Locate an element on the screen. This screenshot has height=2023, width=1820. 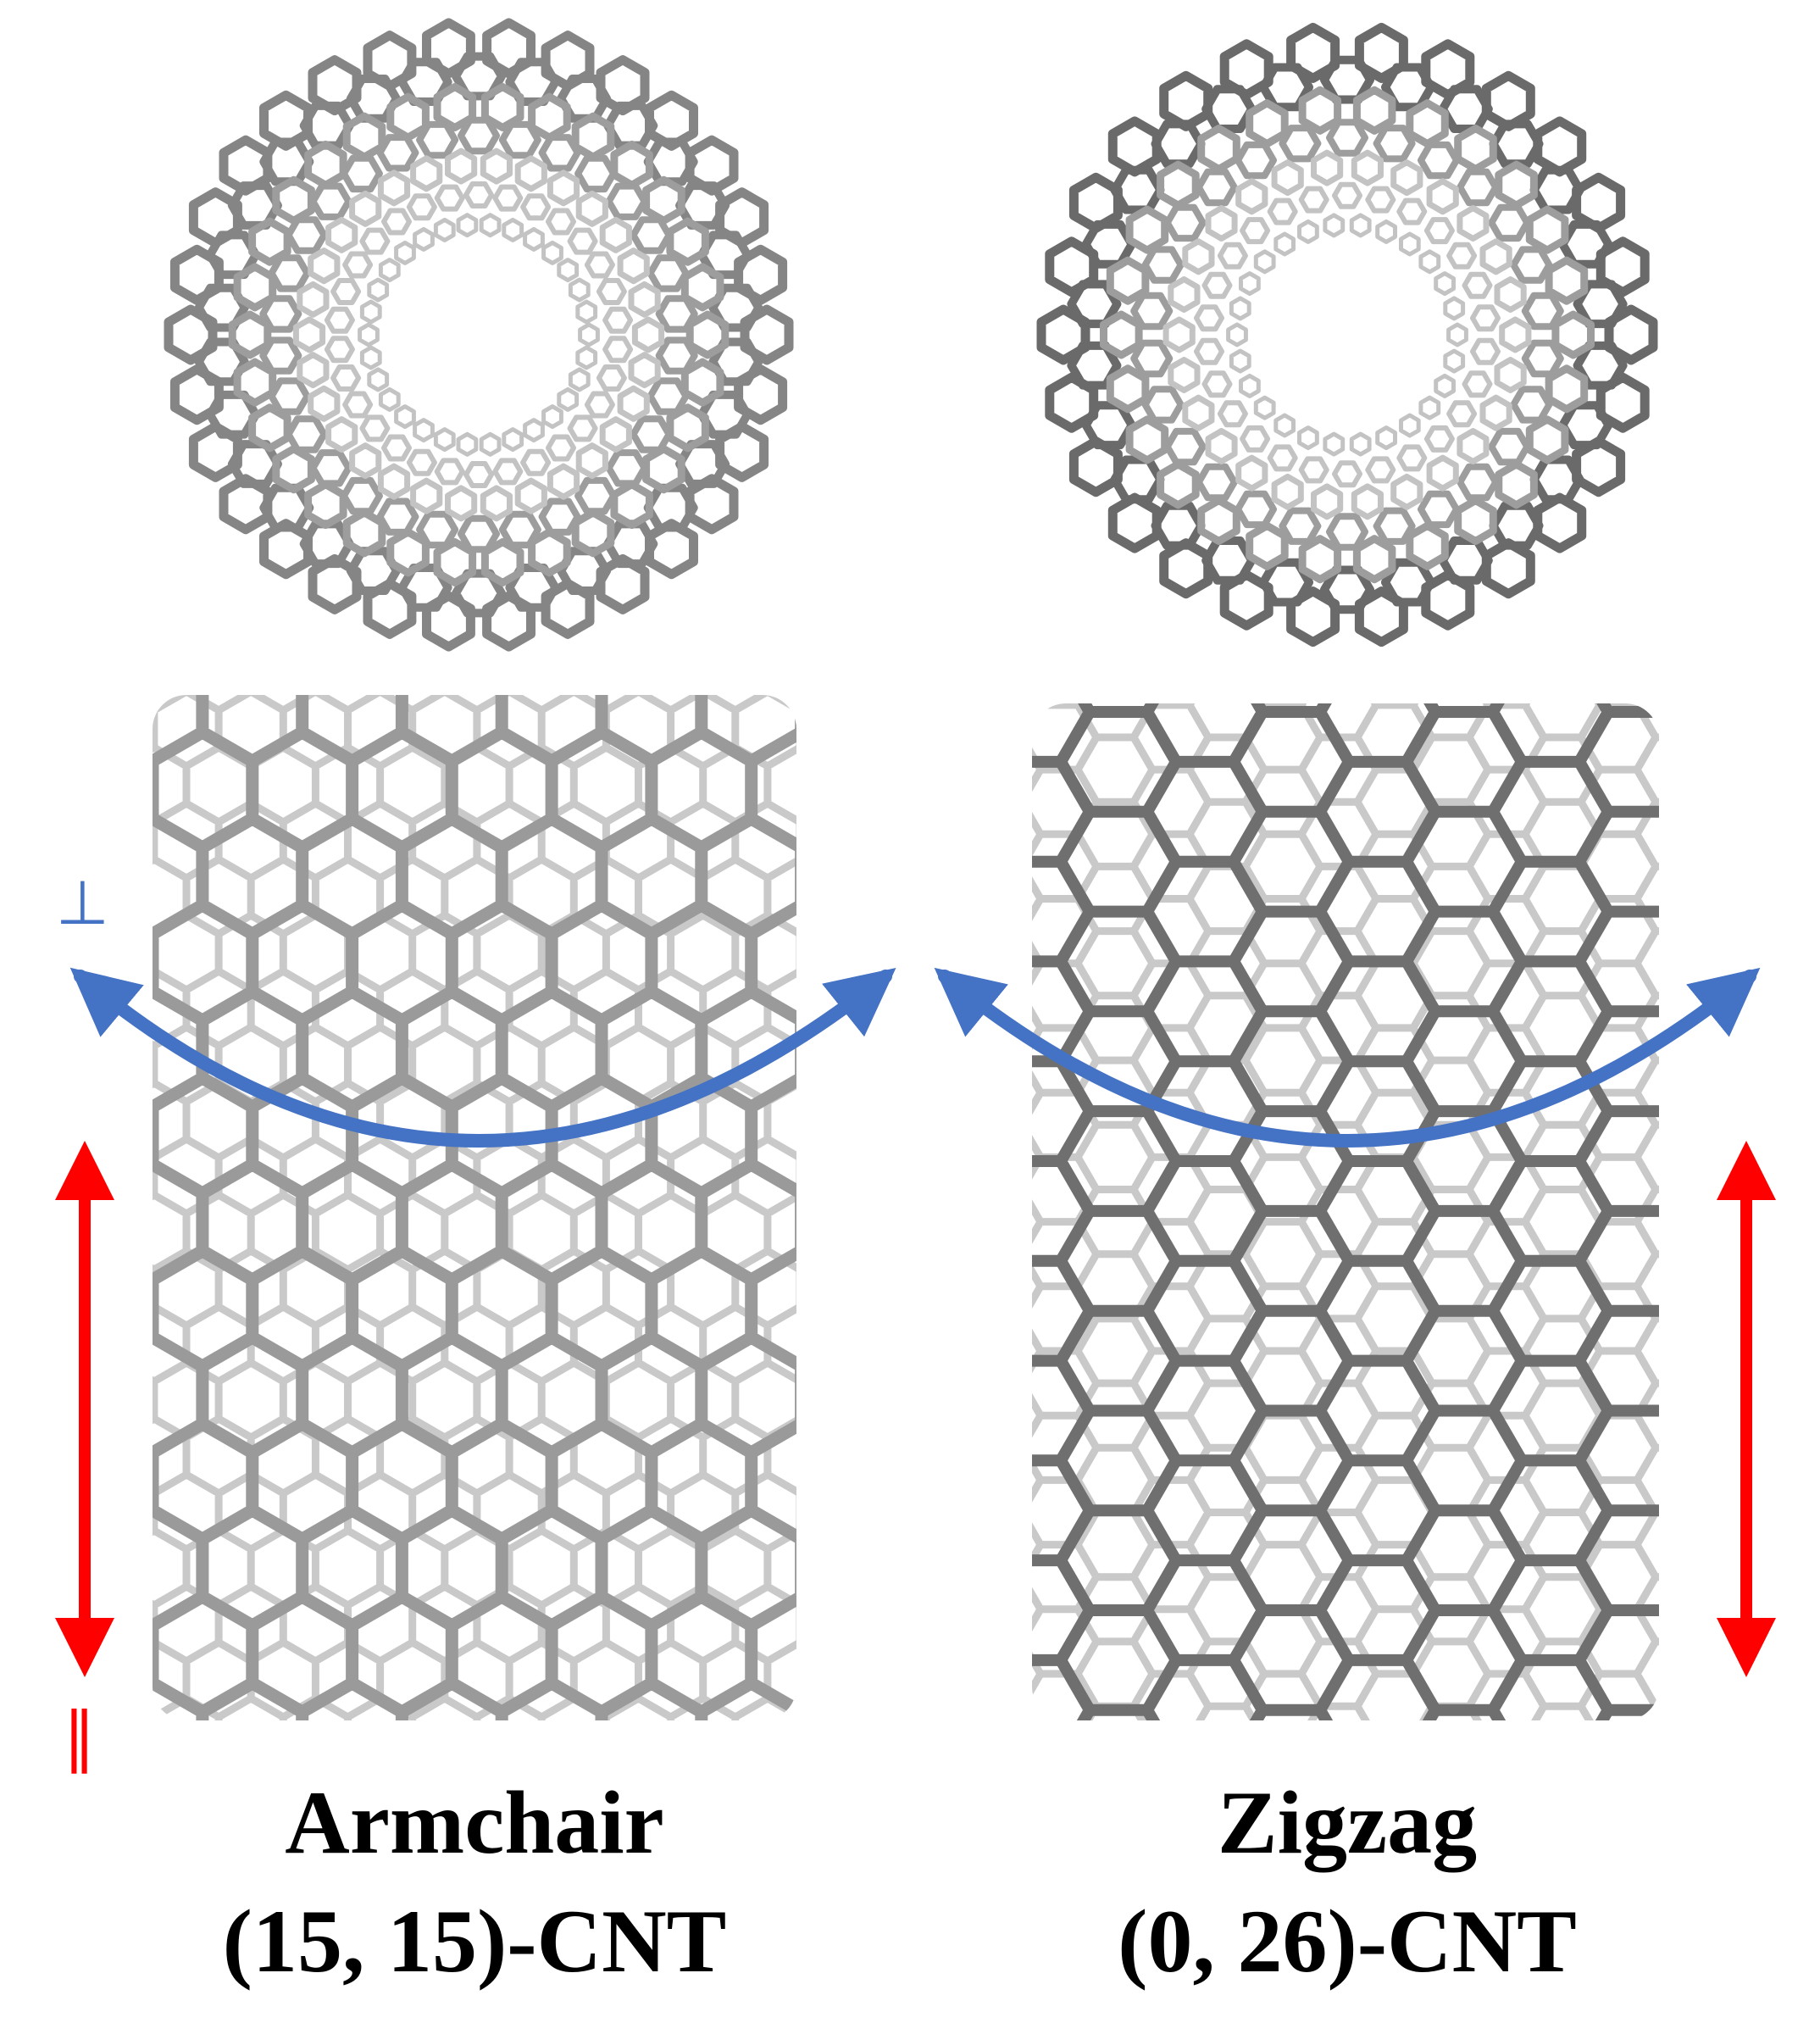
perpendicular-symbol: ⊥ is located at coordinates (82, 904).